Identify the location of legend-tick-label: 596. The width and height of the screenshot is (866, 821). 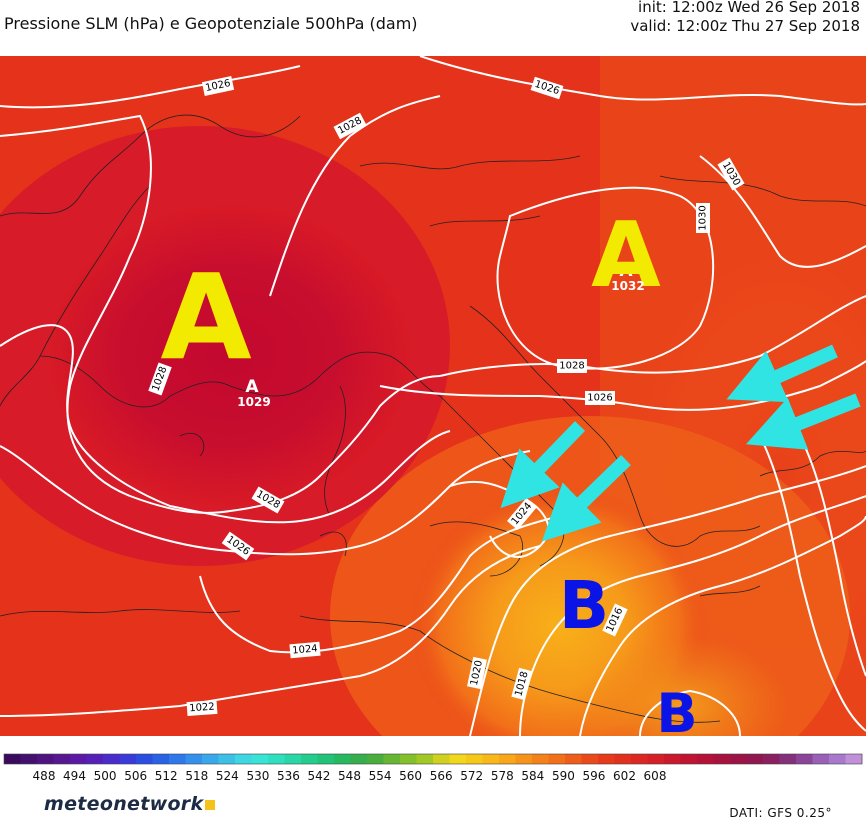
(593, 776).